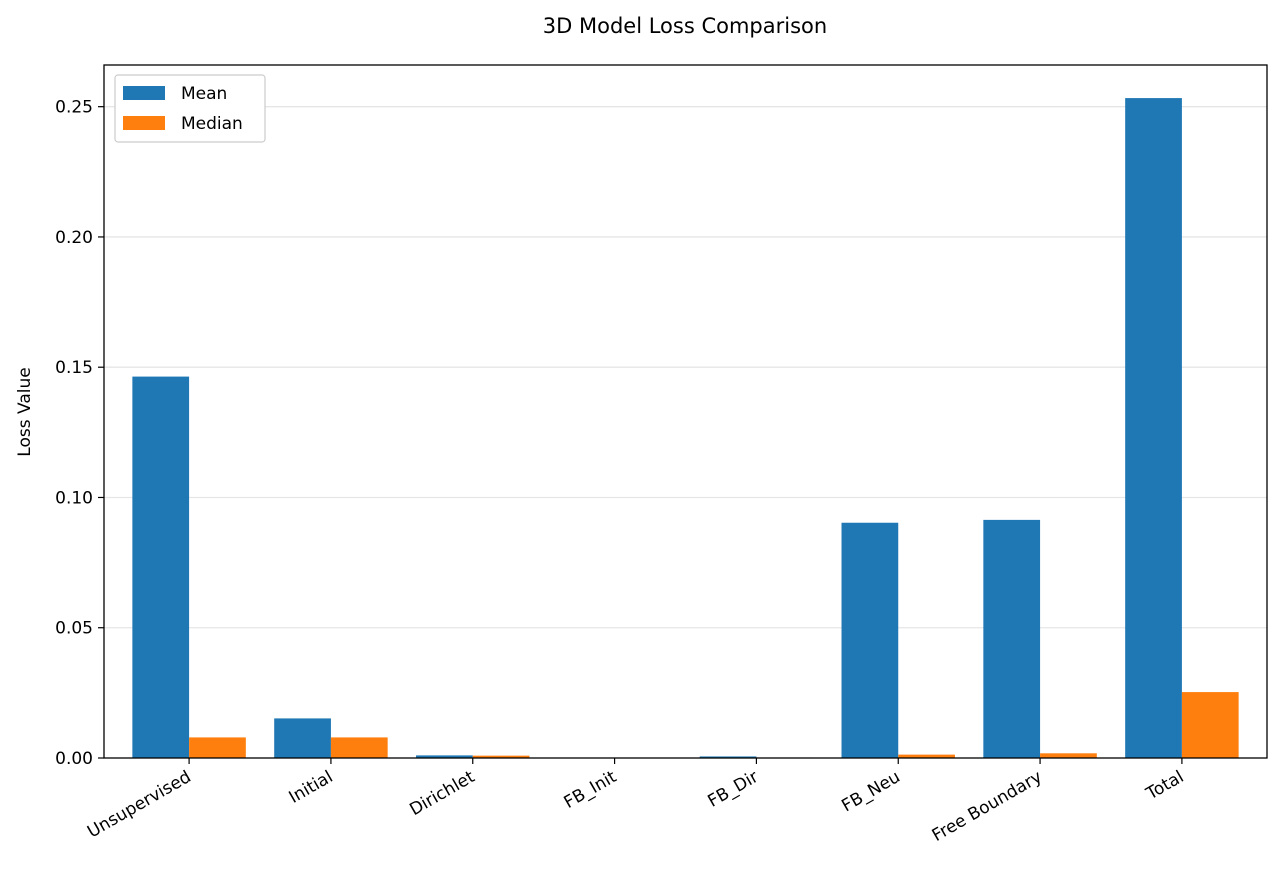  I want to click on y-tick-label: 0.25, so click(74, 108).